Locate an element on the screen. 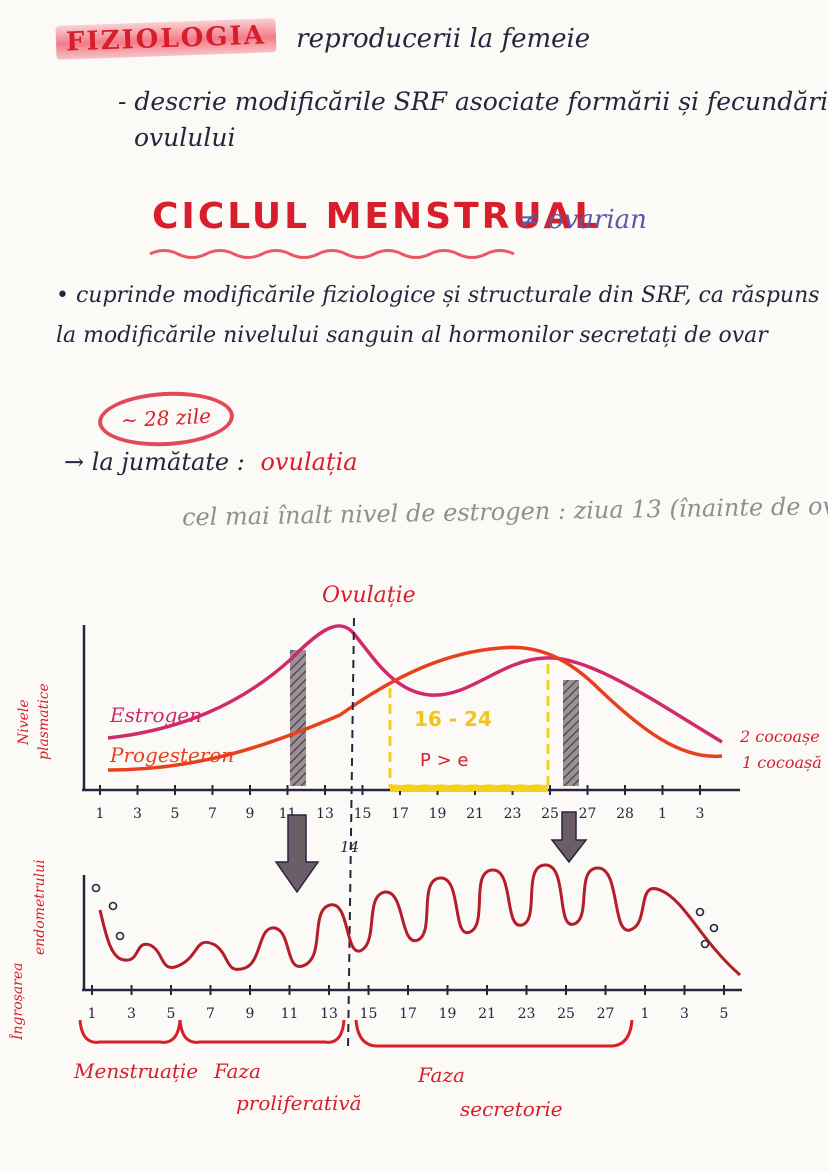 This screenshot has height=1171, width=828. compare-label: P > e is located at coordinates (444, 760).